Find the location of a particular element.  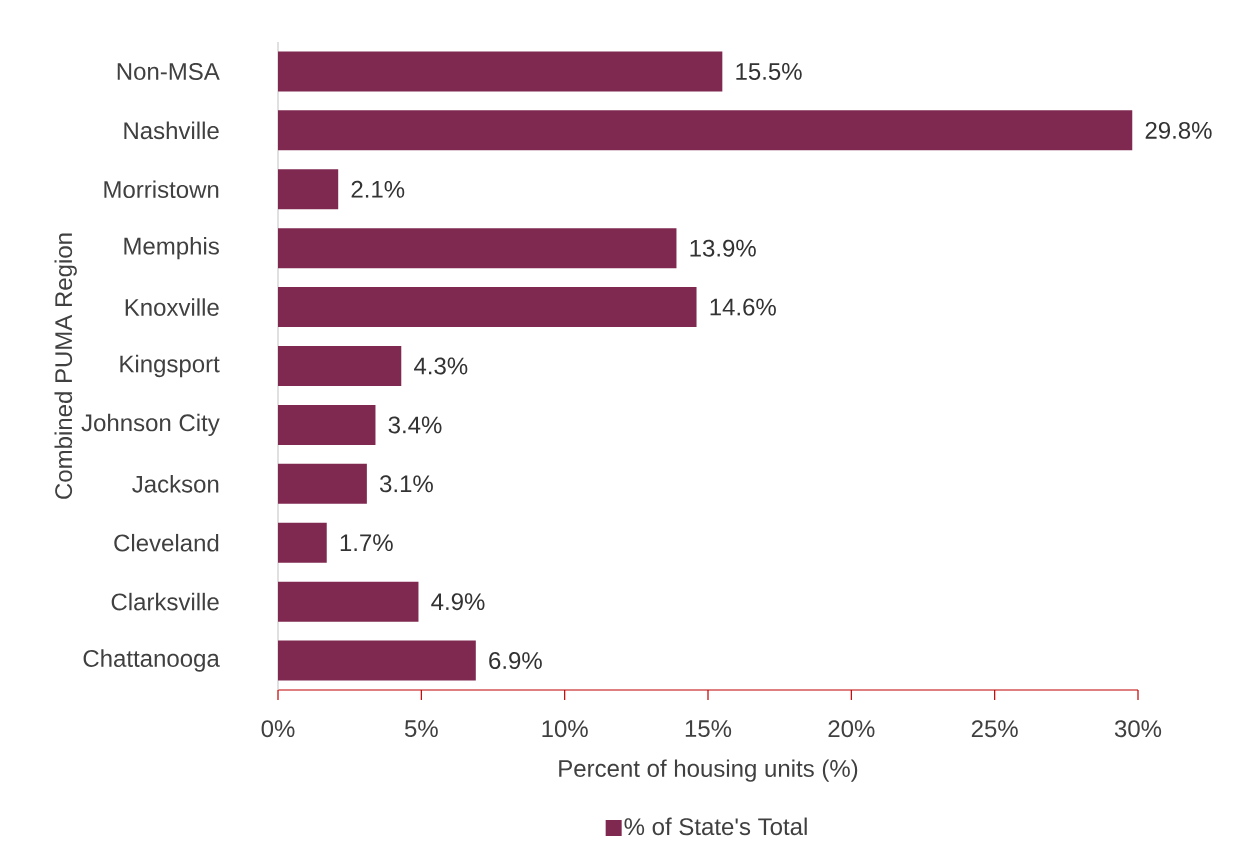

y-tick-label: Cleveland is located at coordinates (166, 542).